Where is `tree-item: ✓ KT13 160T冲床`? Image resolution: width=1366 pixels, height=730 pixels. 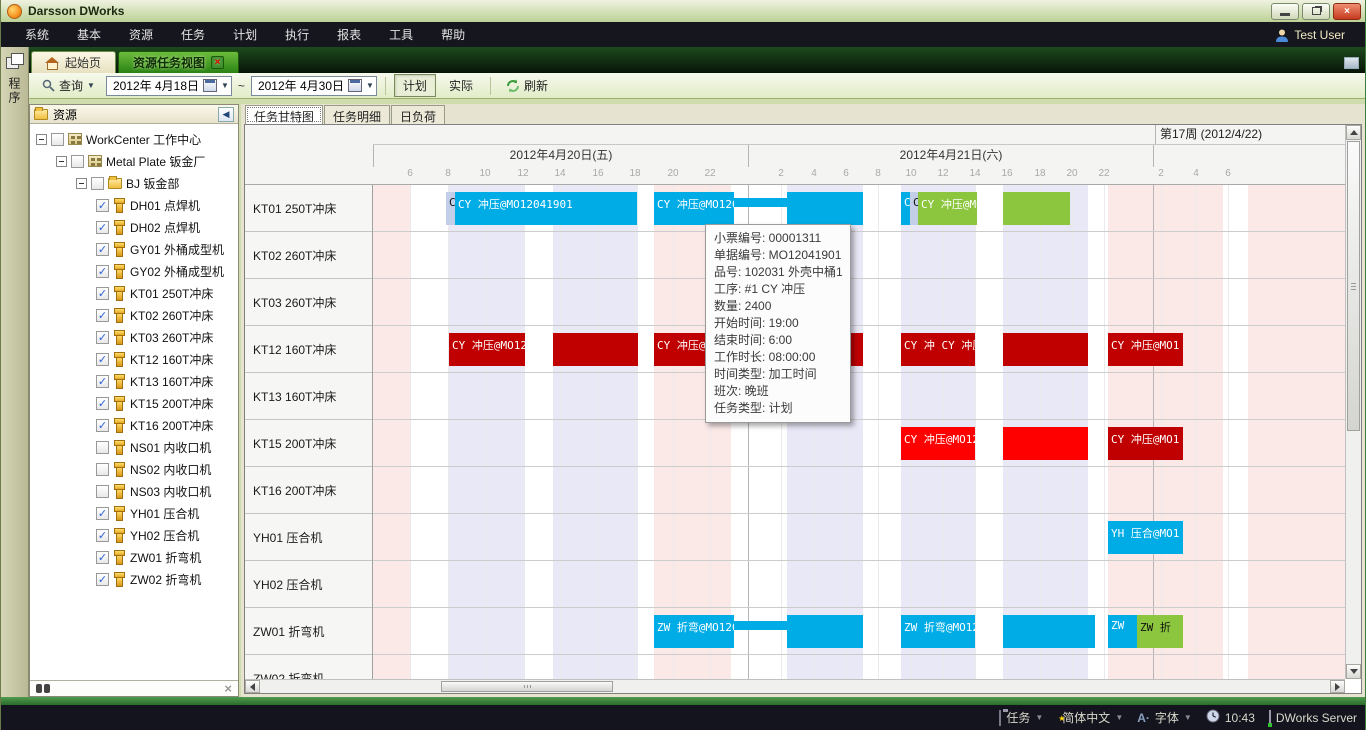
tree-item: ✓ KT13 160T冲床 is located at coordinates (134, 381).